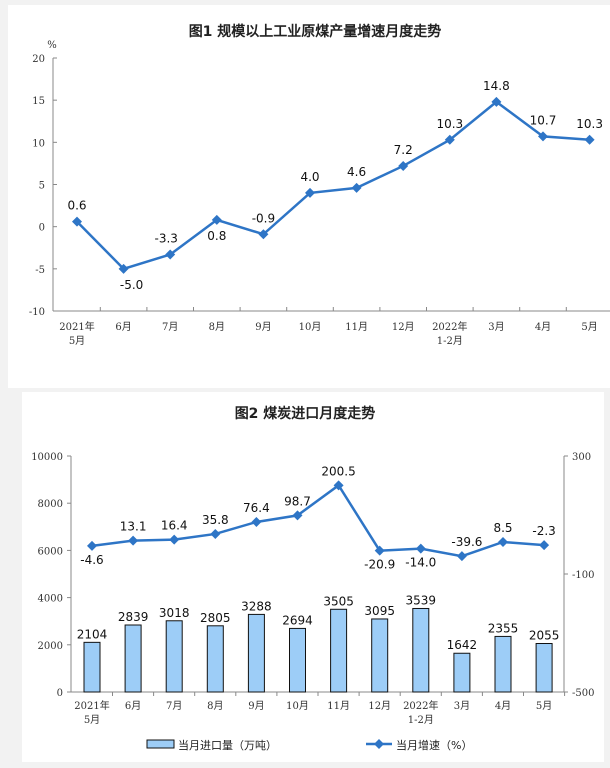 This screenshot has height=768, width=610. Describe the element at coordinates (91, 560) in the screenshot. I see `chart-2-line-label: -4.6` at that location.